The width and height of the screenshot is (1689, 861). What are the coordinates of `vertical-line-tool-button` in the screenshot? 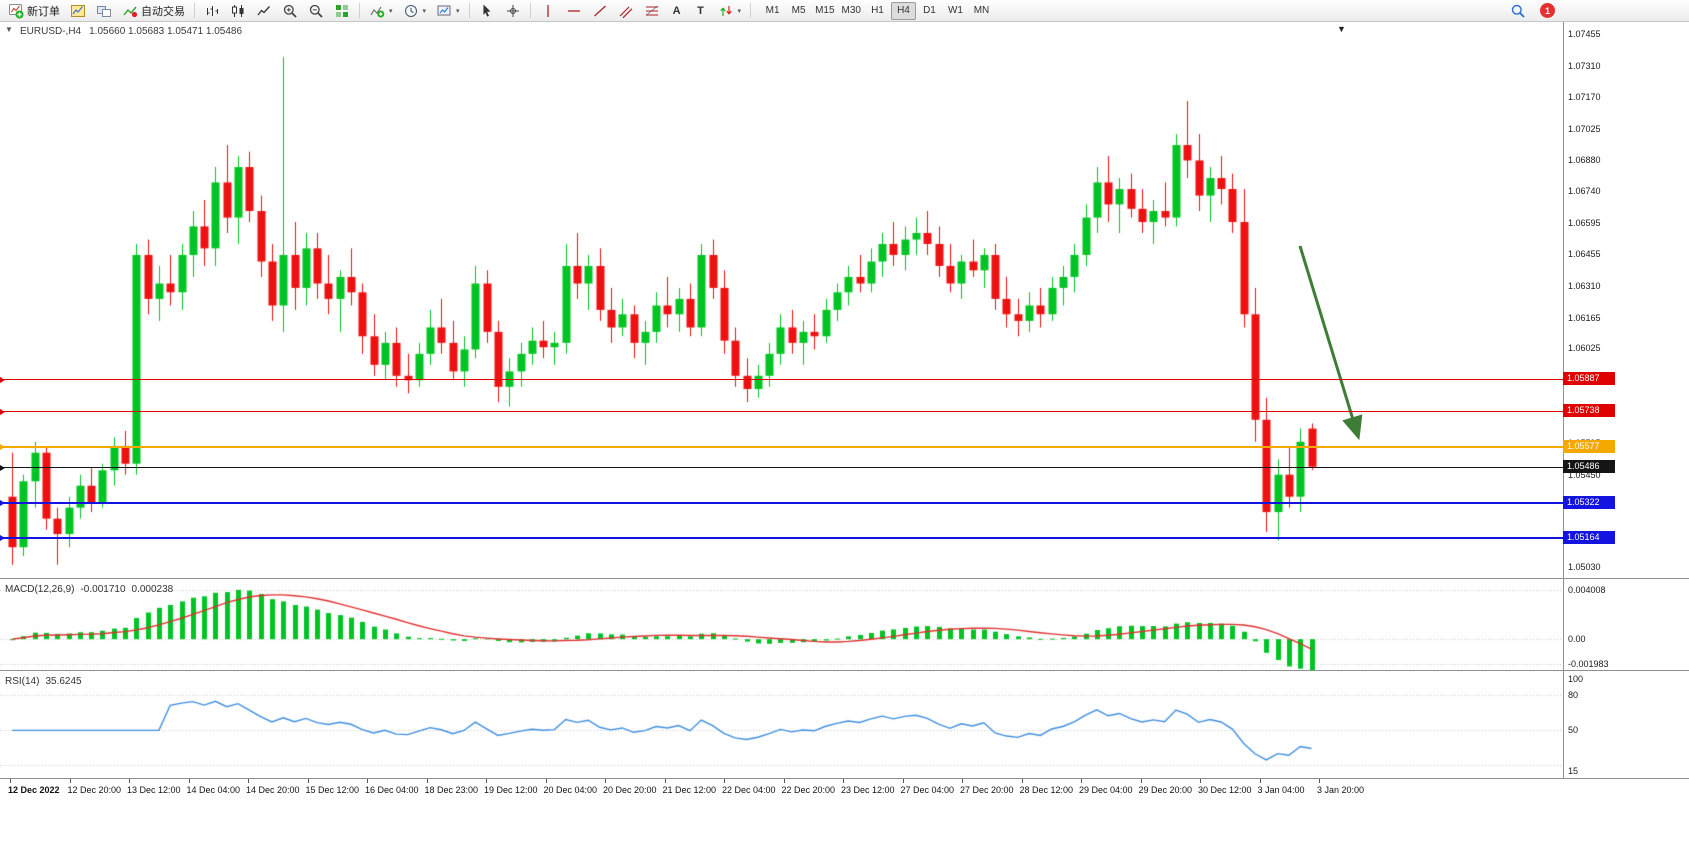 It's located at (548, 11).